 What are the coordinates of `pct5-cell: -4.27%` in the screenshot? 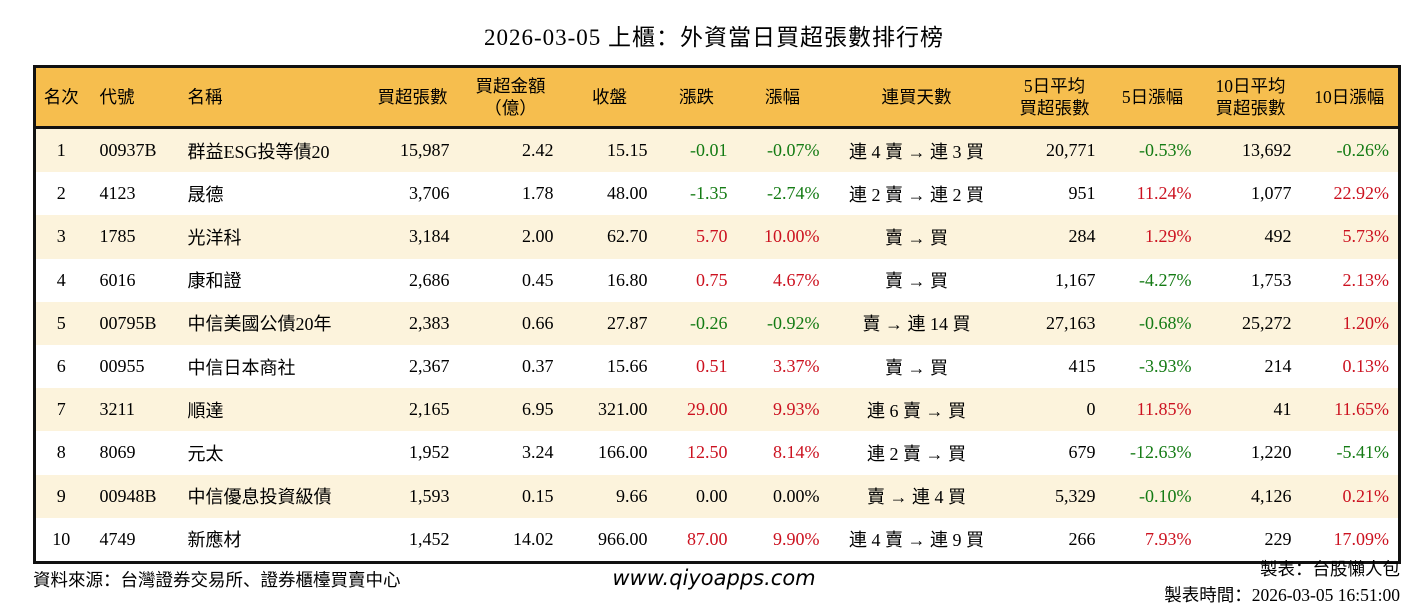 It's located at (1152, 280).